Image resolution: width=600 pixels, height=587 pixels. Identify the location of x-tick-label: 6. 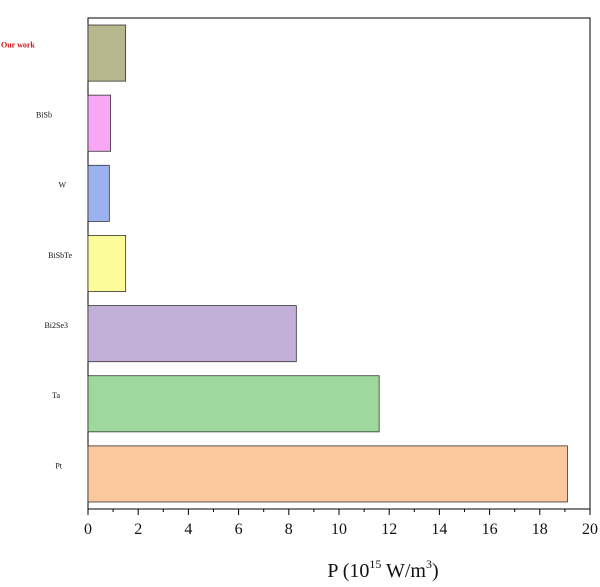
(239, 529).